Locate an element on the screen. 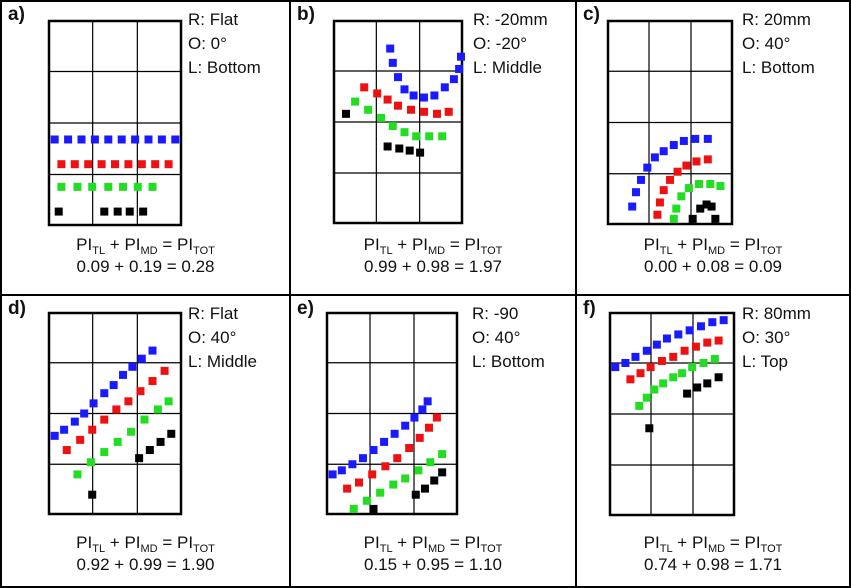  panel-letter: f) is located at coordinates (589, 308).